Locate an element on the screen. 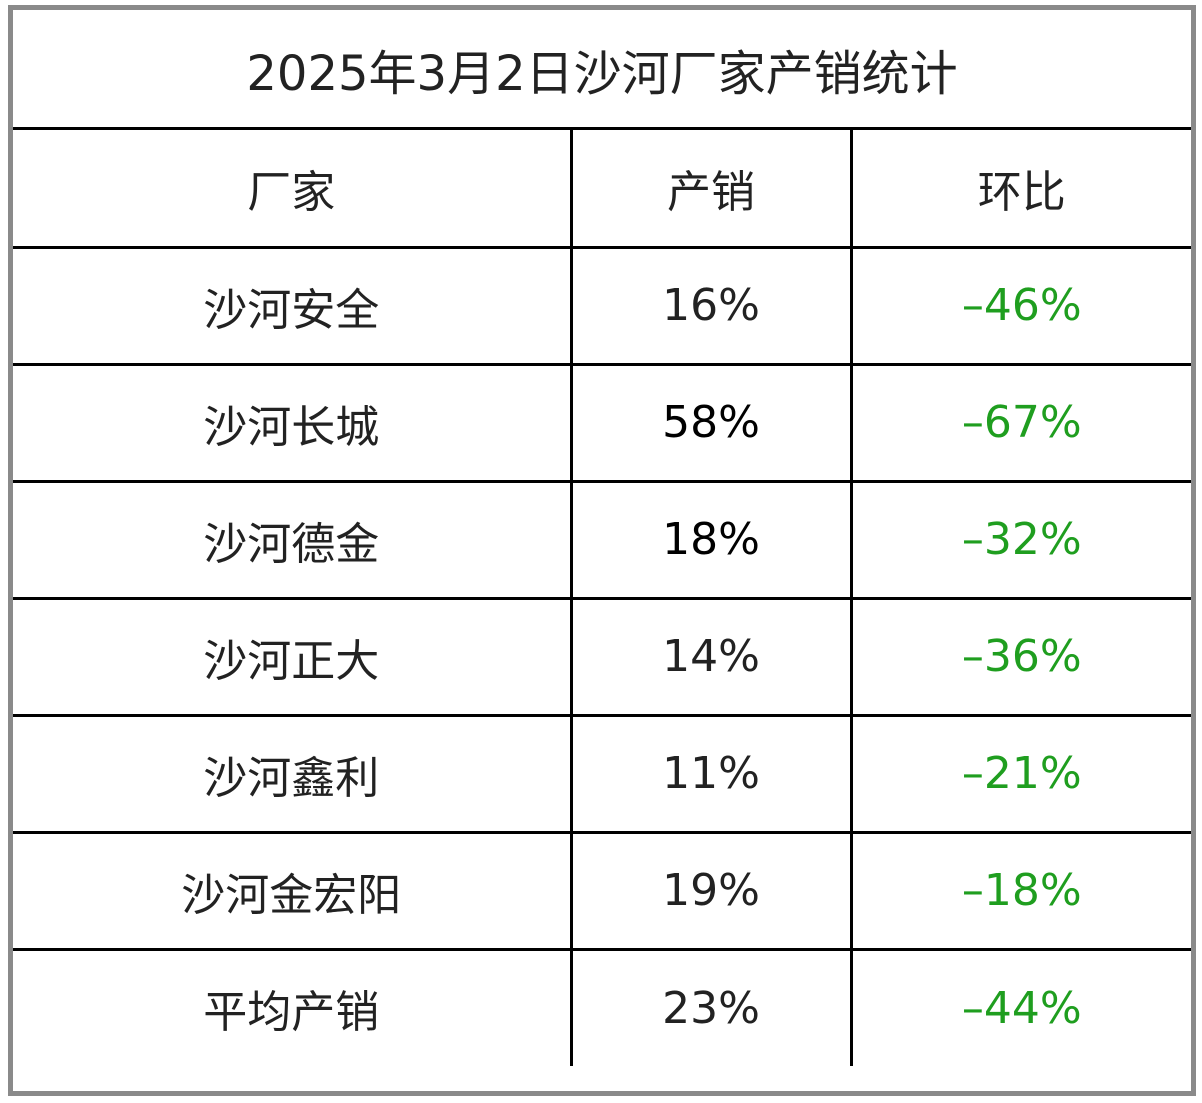 The image size is (1202, 1103). manufacturer-cell: 沙河安全 is located at coordinates (293, 306).